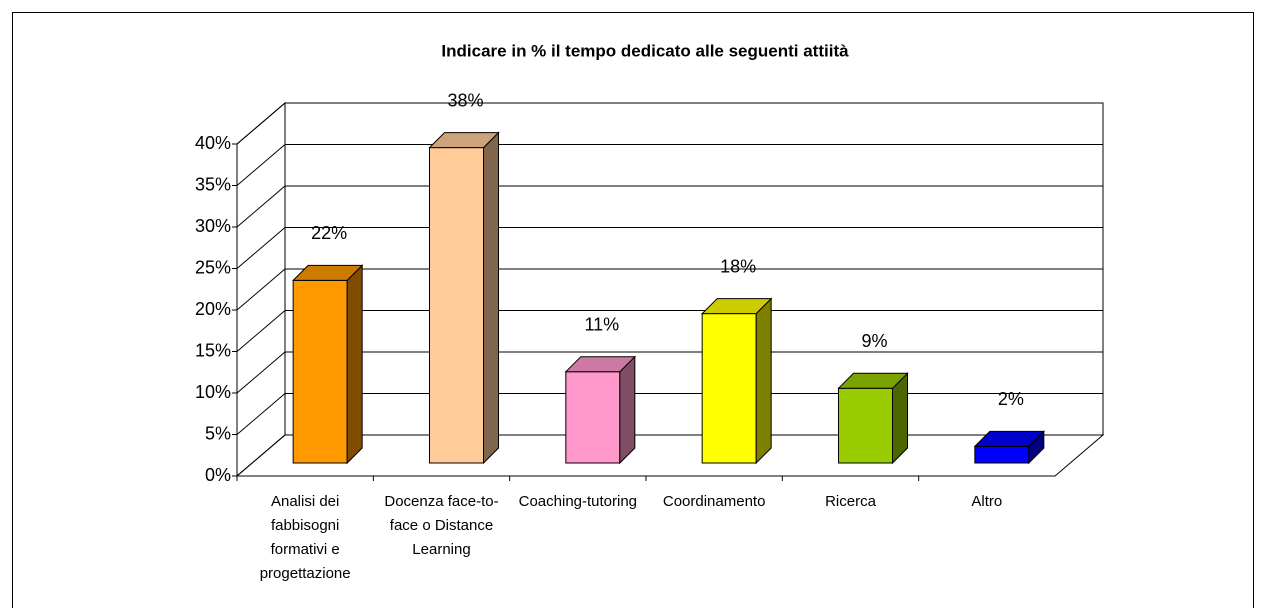 The width and height of the screenshot is (1262, 608). What do you see at coordinates (465, 100) in the screenshot?
I see `data-label: 38%` at bounding box center [465, 100].